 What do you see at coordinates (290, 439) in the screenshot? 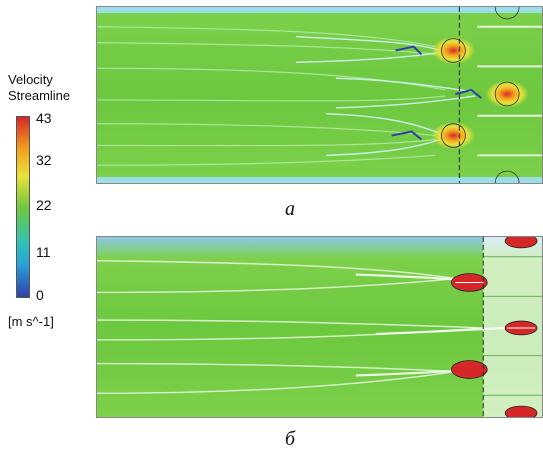
I see `panel-b-caption: б` at bounding box center [290, 439].